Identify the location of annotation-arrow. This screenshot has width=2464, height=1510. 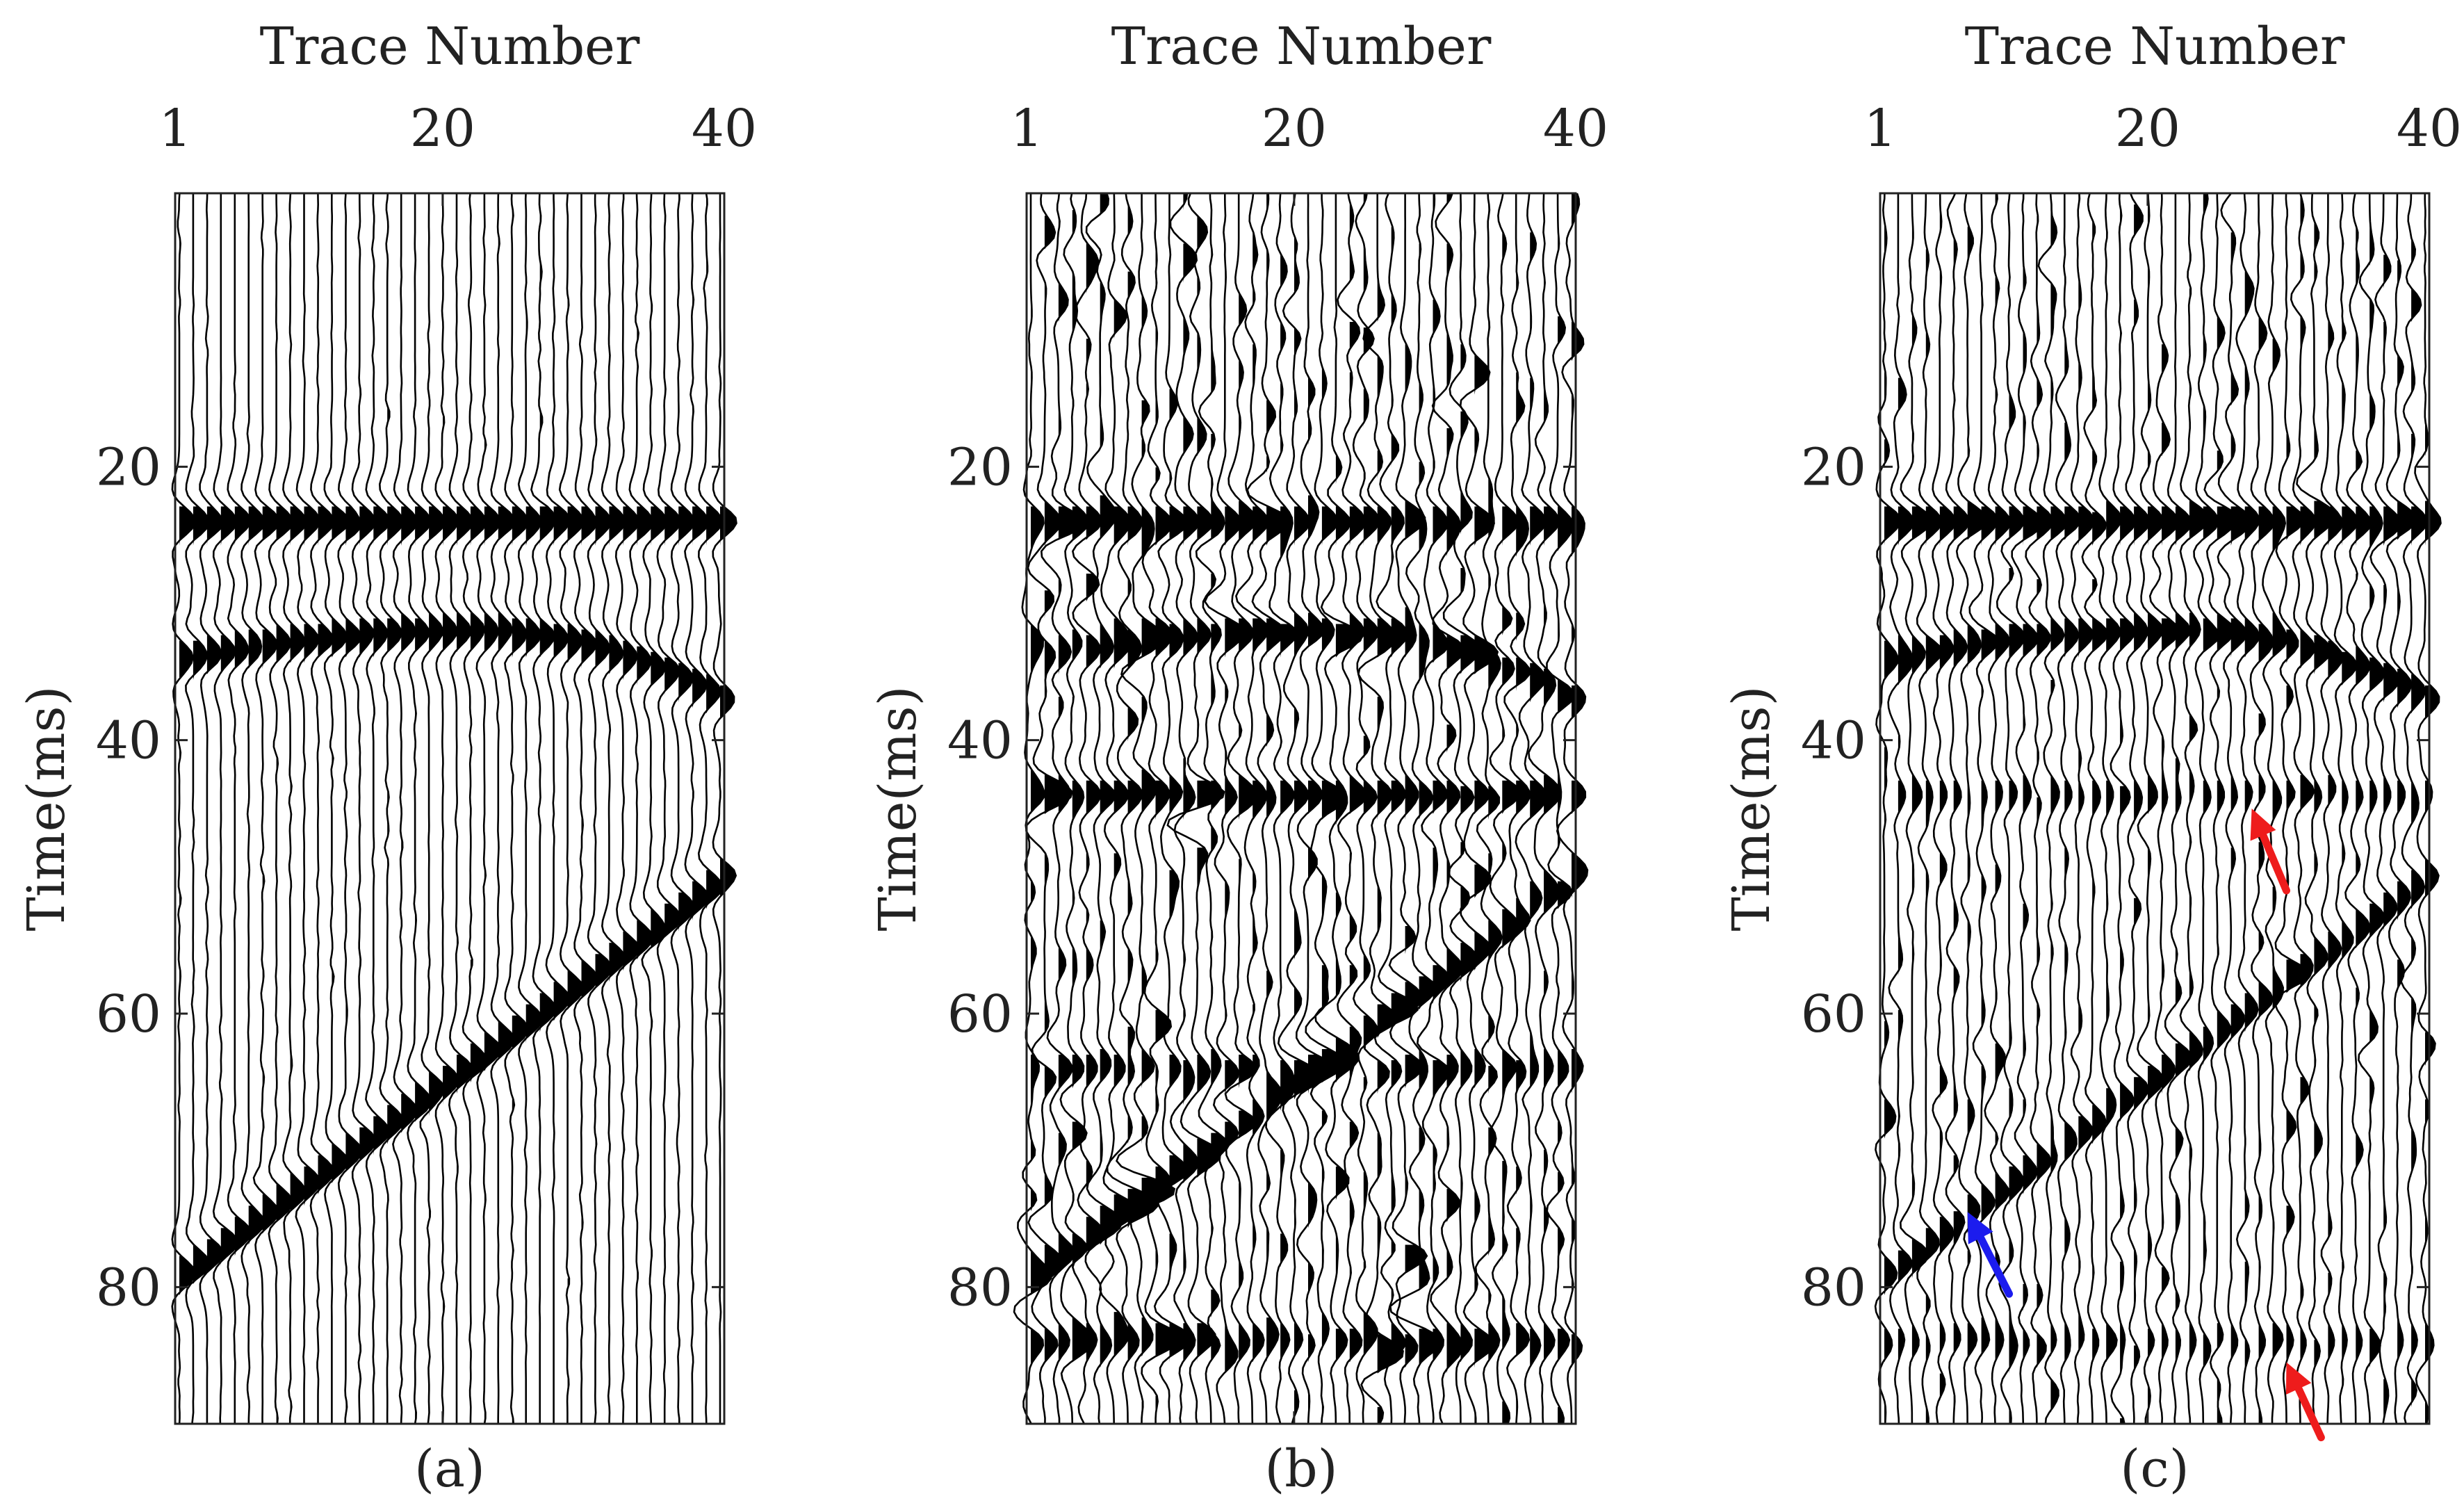
(2270, 852).